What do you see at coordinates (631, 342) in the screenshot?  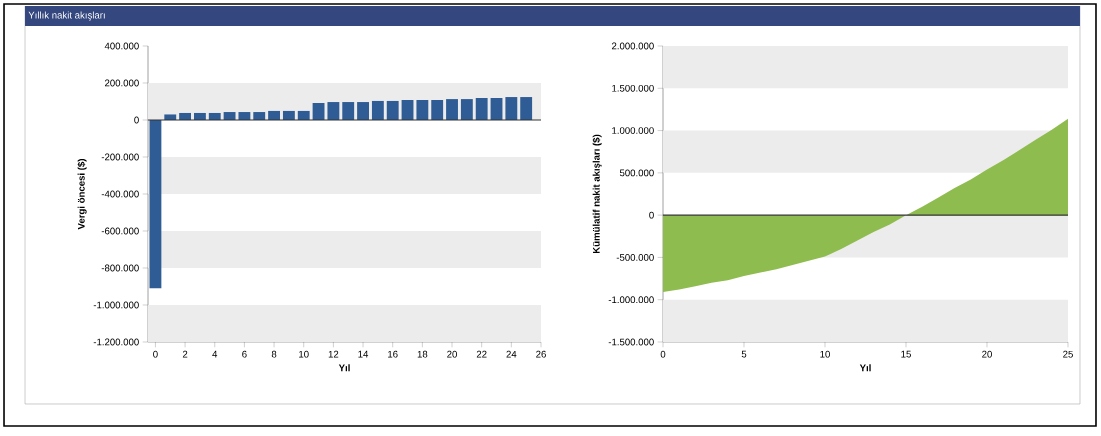 I see `y-tick-label: -1.500.000` at bounding box center [631, 342].